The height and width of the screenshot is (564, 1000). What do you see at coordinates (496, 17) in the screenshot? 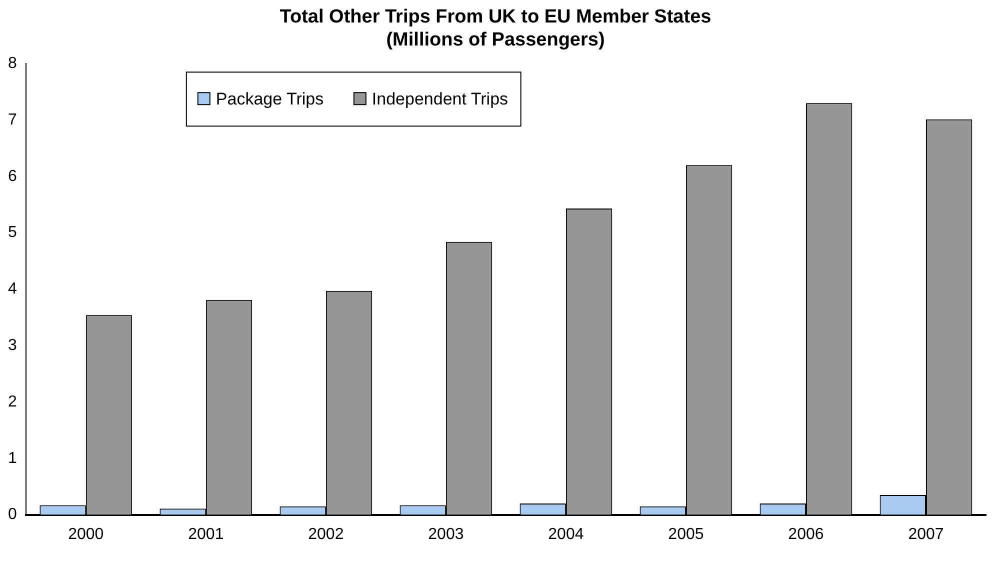
I see `text: Total Other Trips From UK to EU Member States` at bounding box center [496, 17].